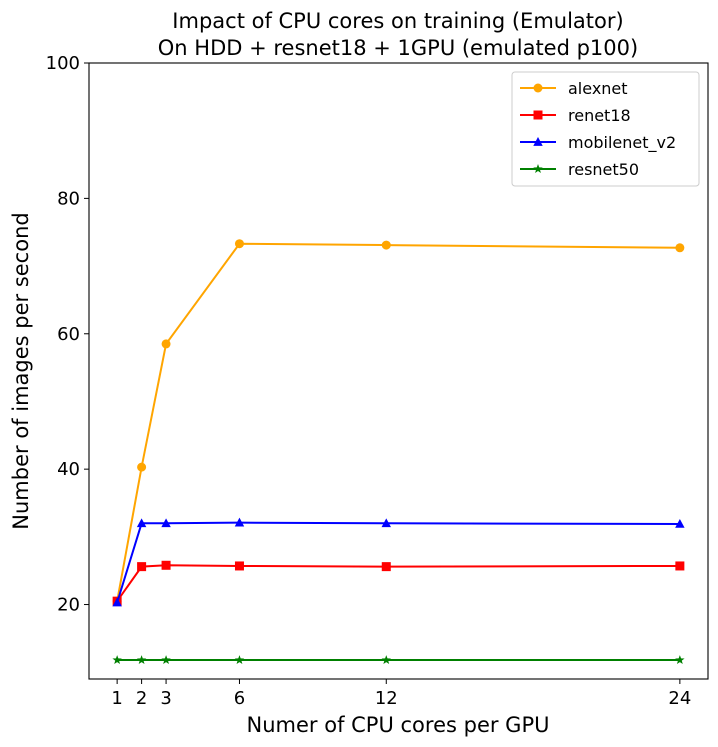 The image size is (718, 747). I want to click on legend-marker-renet18, so click(538, 115).